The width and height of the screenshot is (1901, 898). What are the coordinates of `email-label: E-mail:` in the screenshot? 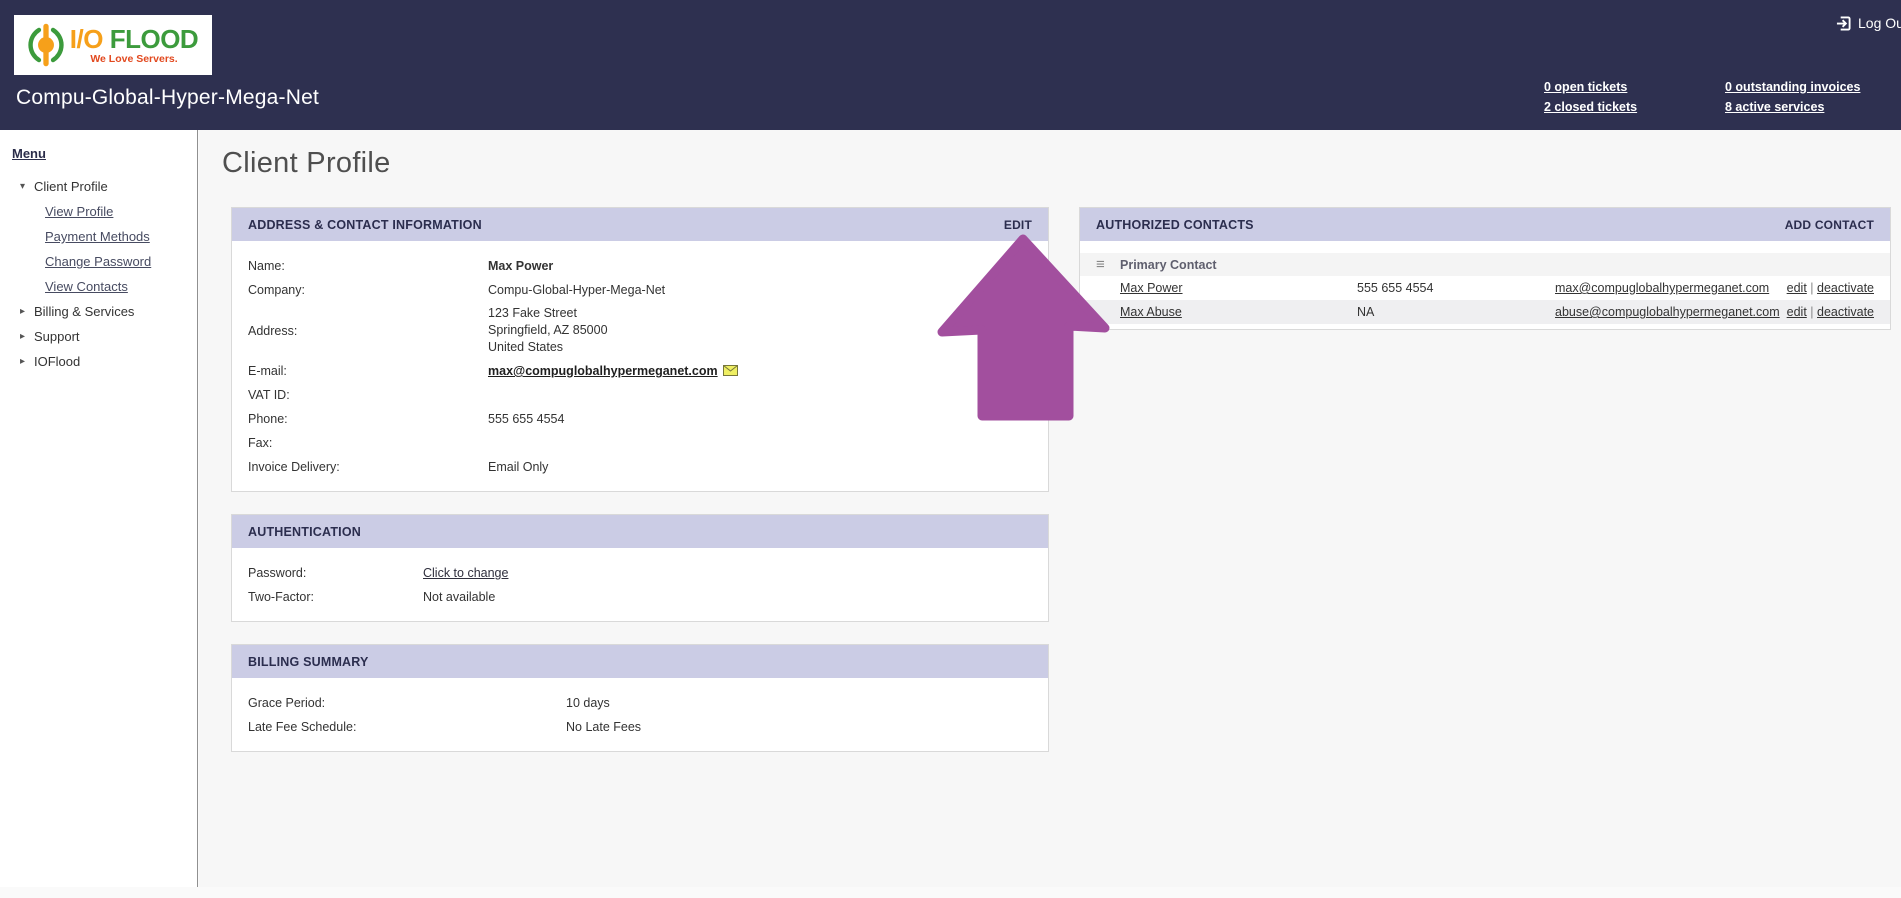 It's located at (267, 371).